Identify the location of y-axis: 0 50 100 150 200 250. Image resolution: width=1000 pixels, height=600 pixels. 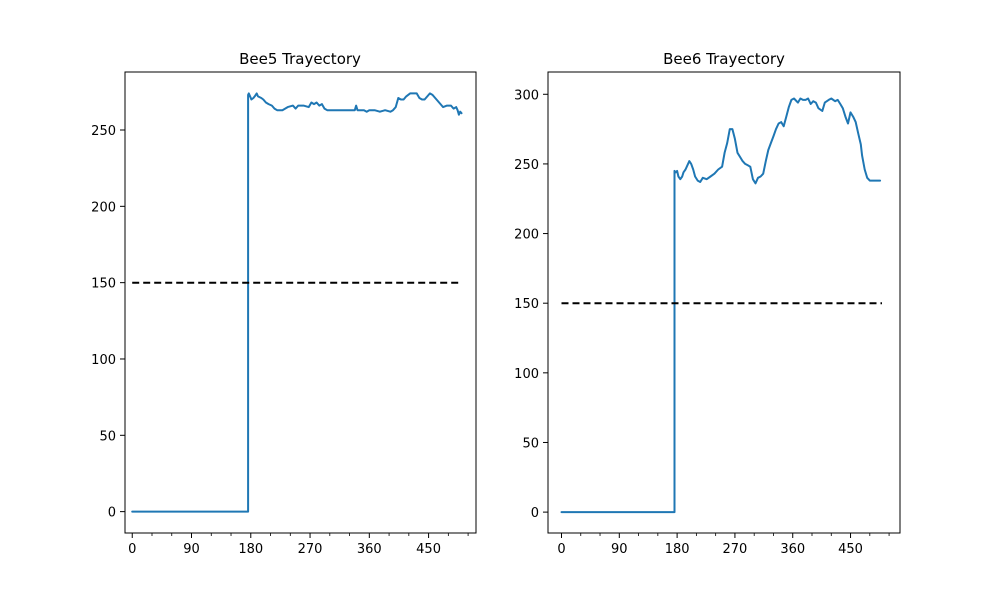
(108, 322).